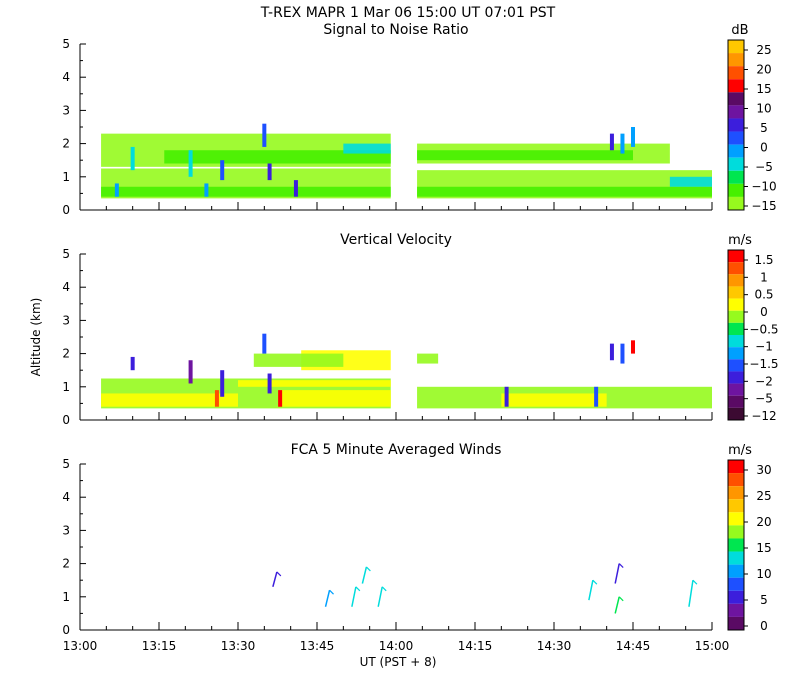  I want to click on colorbar-label: 1, so click(764, 277).